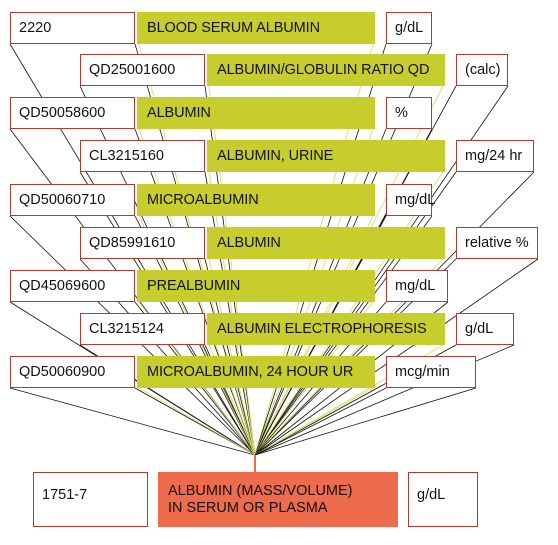 The width and height of the screenshot is (558, 545). What do you see at coordinates (233, 28) in the screenshot?
I see `row-name-text: BLOOD SERUM ALBUMIN` at bounding box center [233, 28].